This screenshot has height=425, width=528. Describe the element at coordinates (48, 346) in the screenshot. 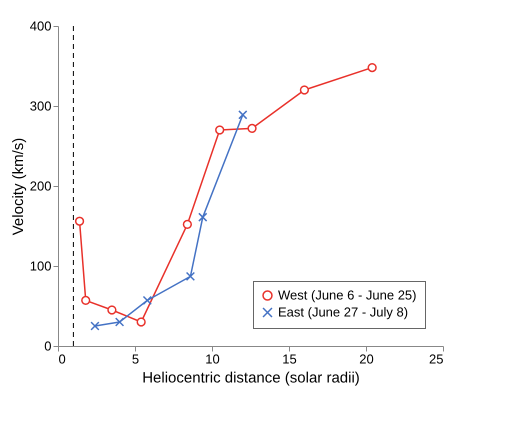

I see `y-tick-label: 0` at that location.